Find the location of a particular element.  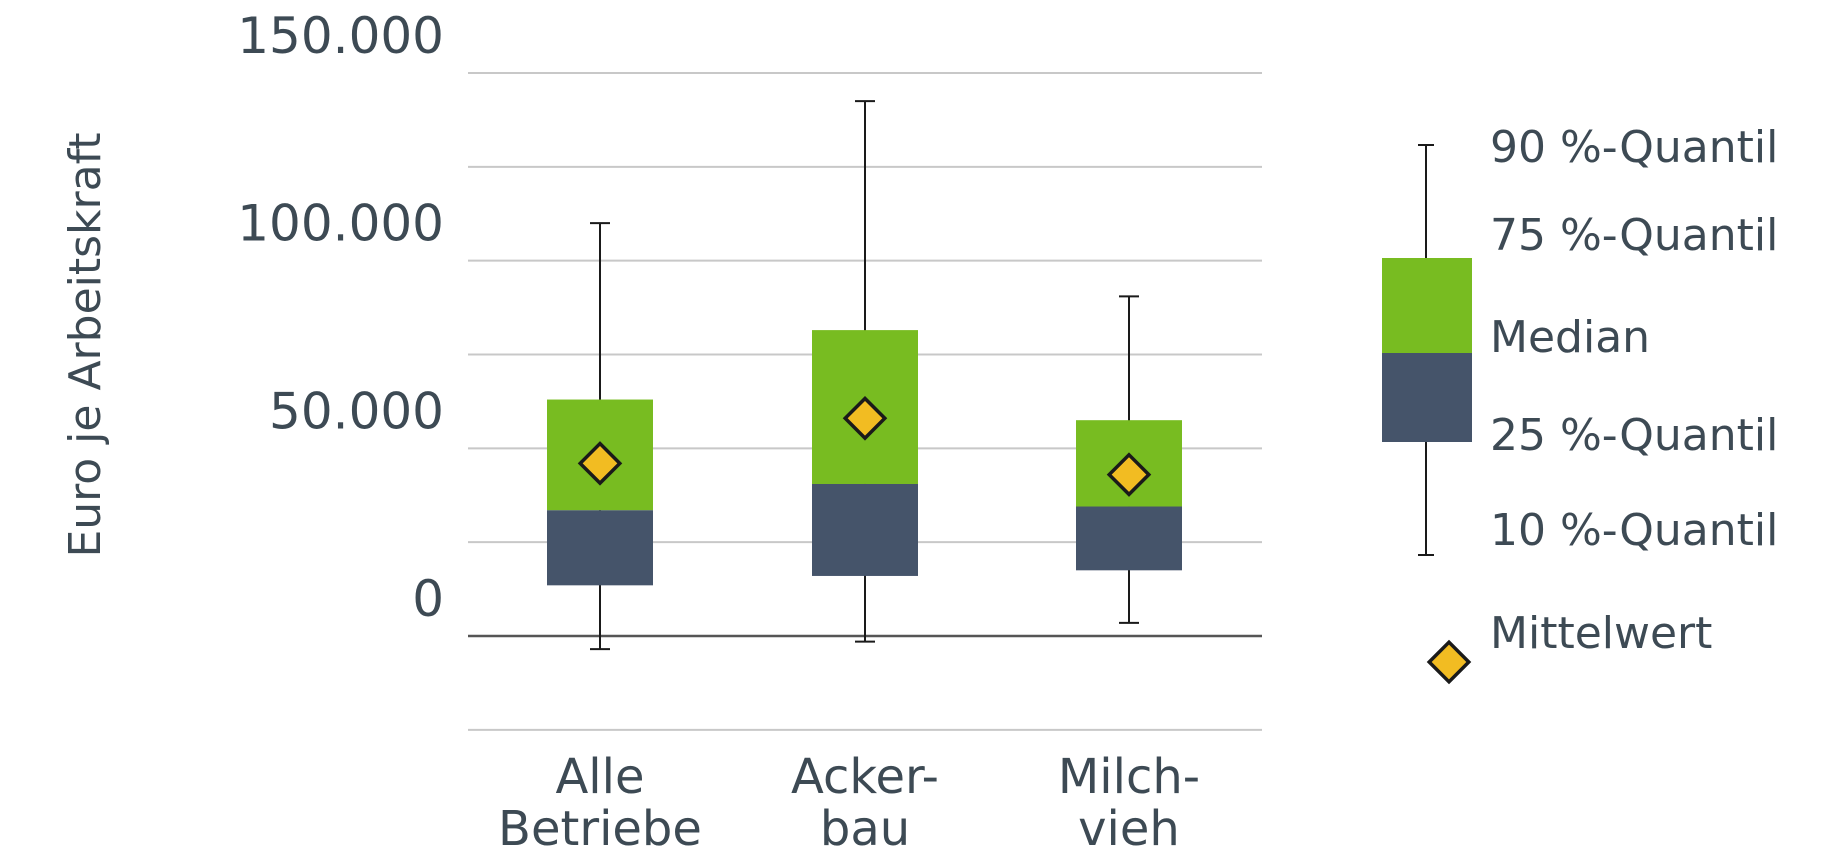

y-tick-label: 150.000 is located at coordinates (340, 36).